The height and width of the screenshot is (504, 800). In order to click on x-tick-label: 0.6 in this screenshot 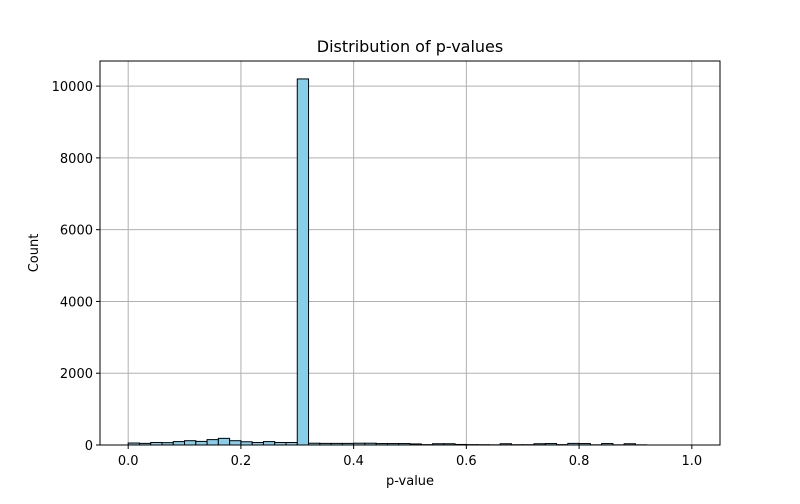, I will do `click(466, 461)`.